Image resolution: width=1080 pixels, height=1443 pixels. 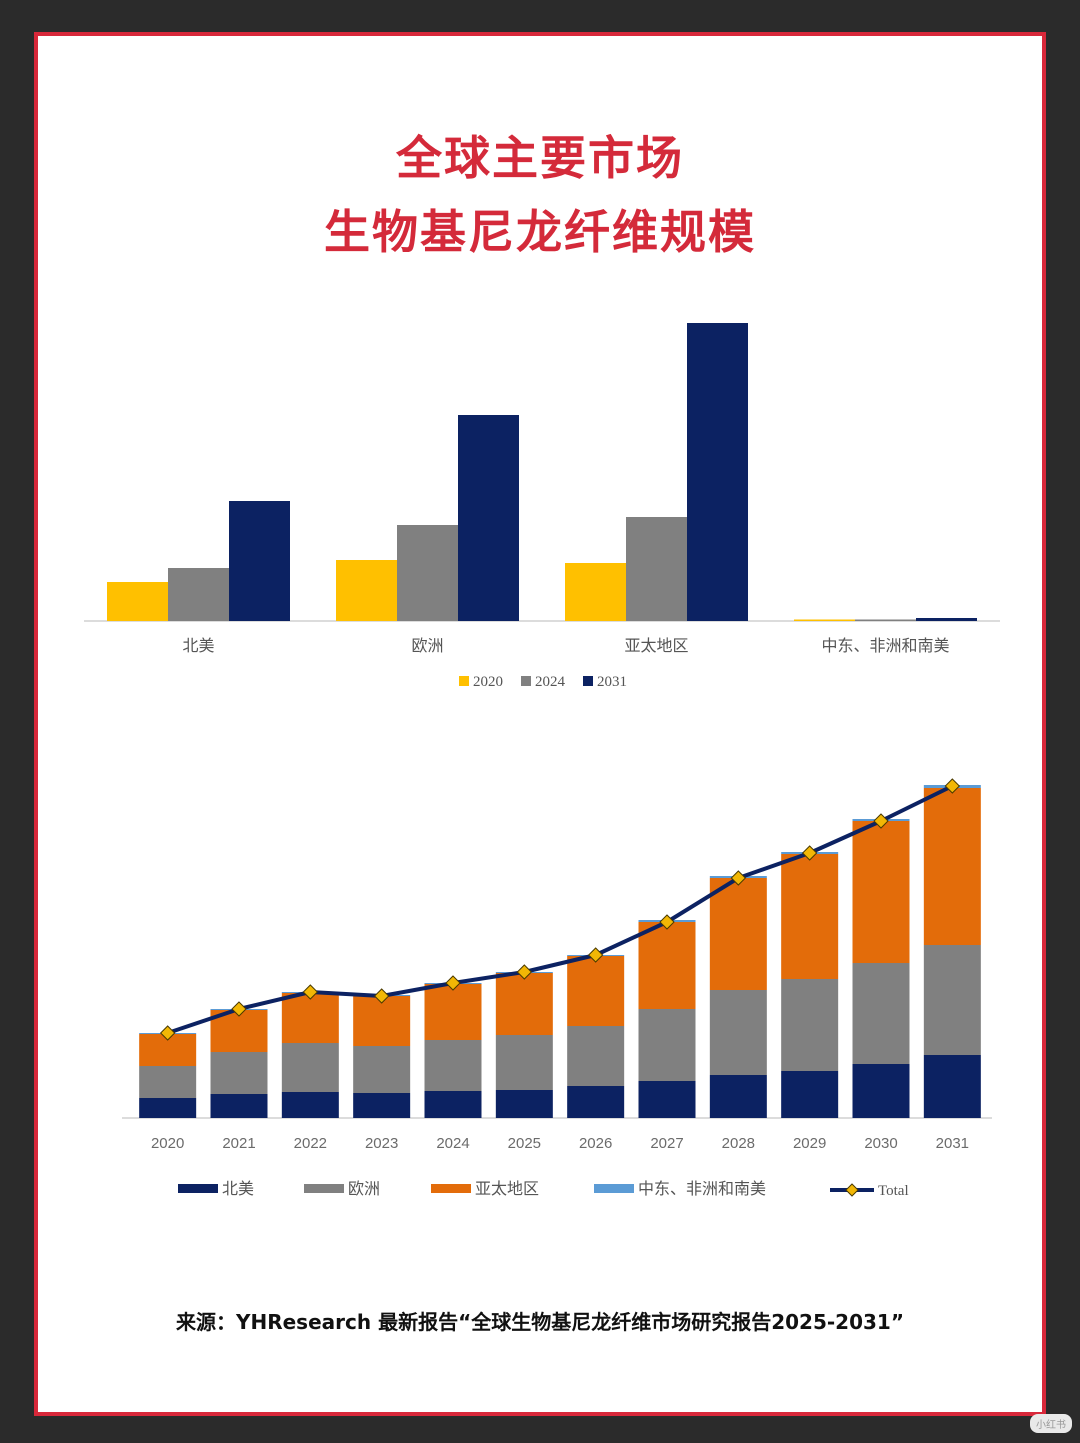 What do you see at coordinates (540, 232) in the screenshot?
I see `title-line-2: 生物基尼龙纤维规模` at bounding box center [540, 232].